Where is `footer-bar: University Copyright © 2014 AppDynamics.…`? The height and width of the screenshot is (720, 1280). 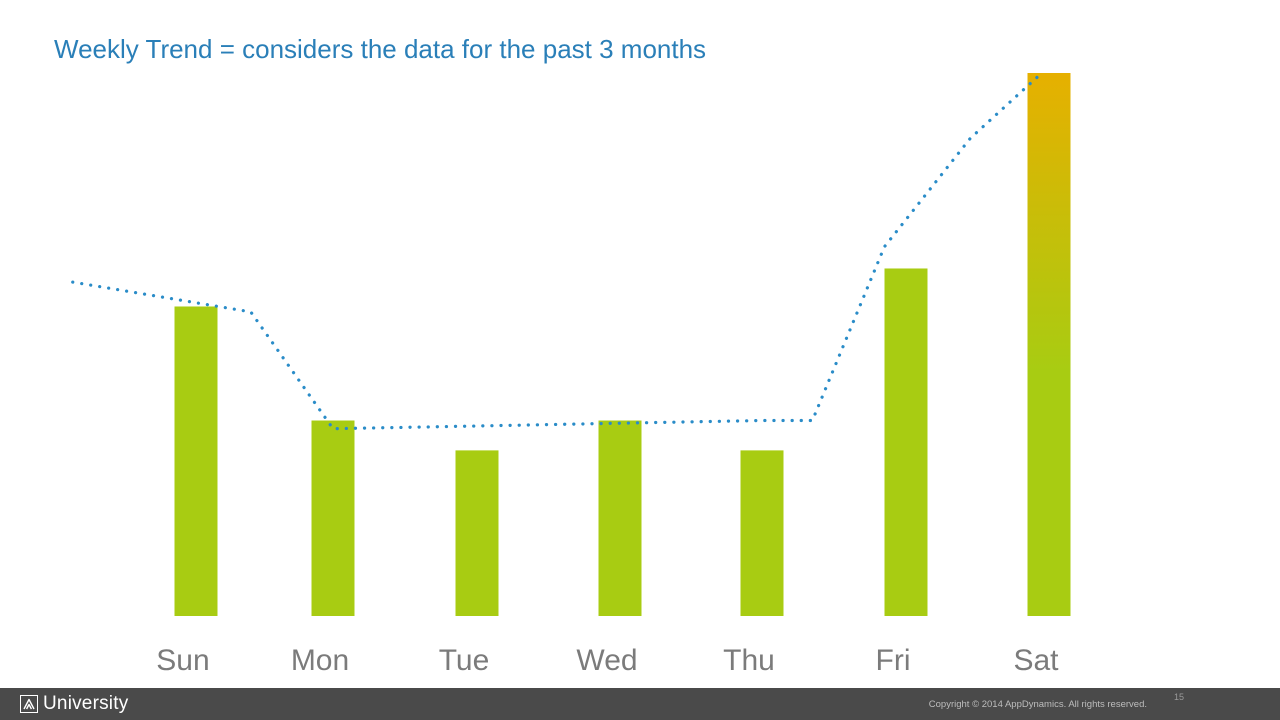 footer-bar: University Copyright © 2014 AppDynamics.… is located at coordinates (640, 704).